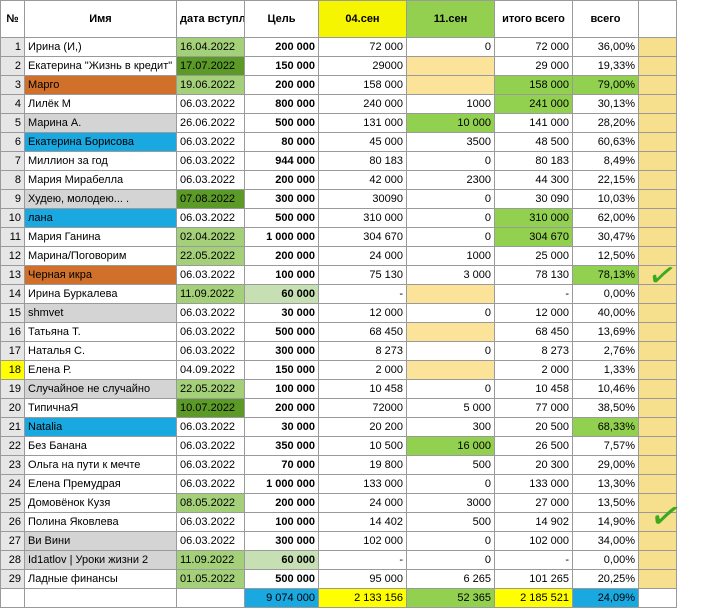 This screenshot has width=720, height=608. Describe the element at coordinates (362, 85) in the screenshot. I see `week-1-cell: 158 000` at that location.